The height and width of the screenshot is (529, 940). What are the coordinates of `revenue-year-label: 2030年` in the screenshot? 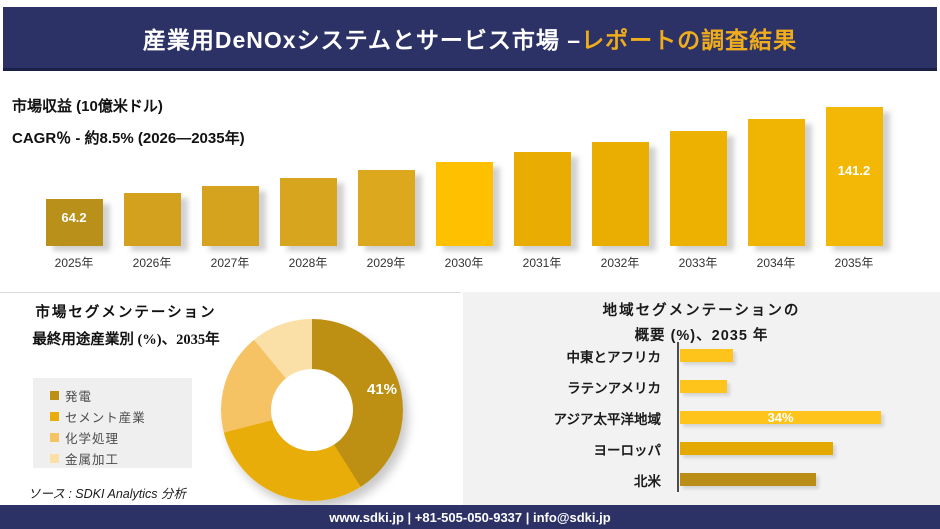 It's located at (464, 263).